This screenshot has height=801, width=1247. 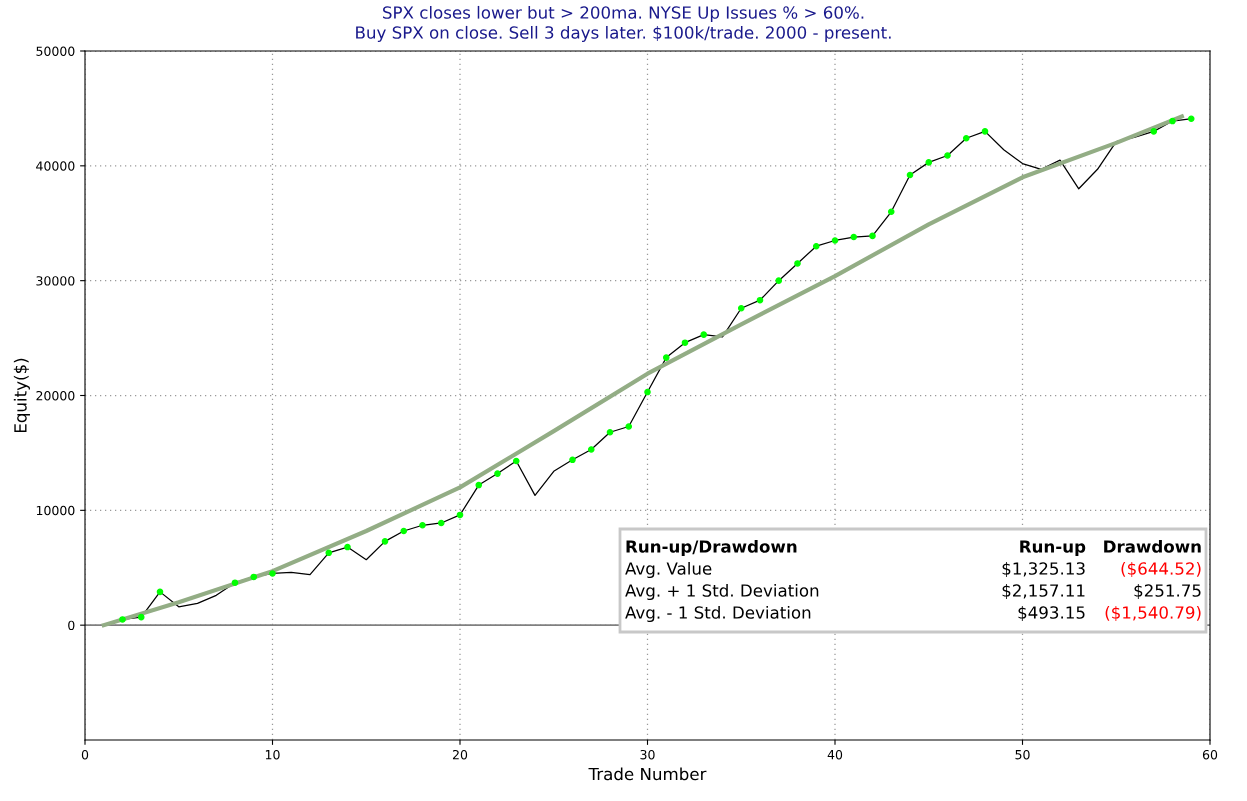 What do you see at coordinates (1053, 548) in the screenshot?
I see `annotation: Run-up` at bounding box center [1053, 548].